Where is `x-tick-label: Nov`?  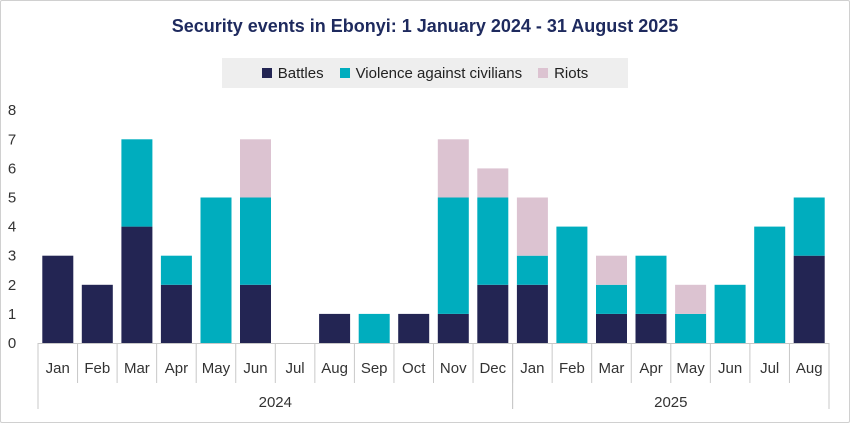 x-tick-label: Nov is located at coordinates (453, 368).